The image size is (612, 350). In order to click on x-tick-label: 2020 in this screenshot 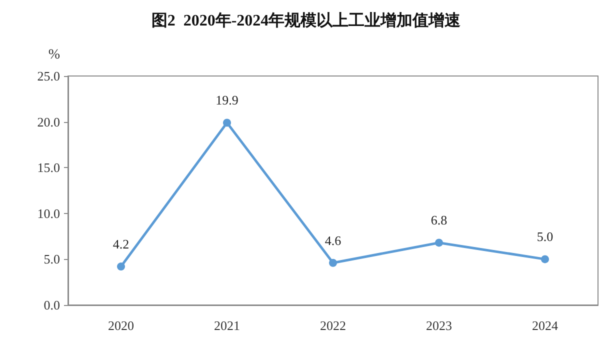, I will do `click(121, 325)`.